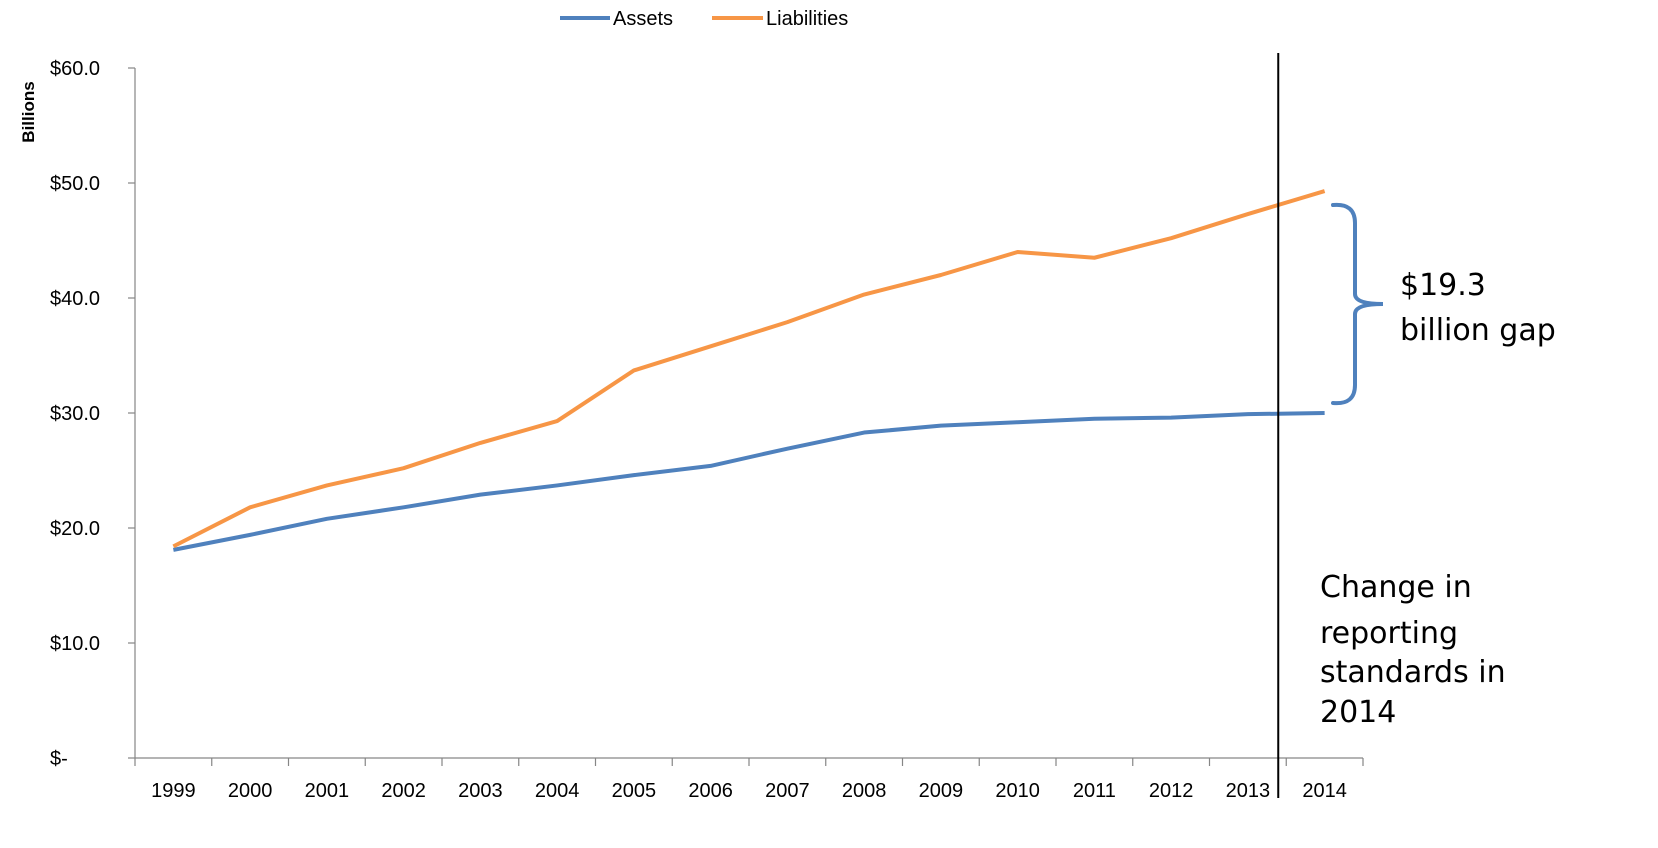 The image size is (1658, 848). What do you see at coordinates (28, 111) in the screenshot?
I see `y-axis-label: Billions` at bounding box center [28, 111].